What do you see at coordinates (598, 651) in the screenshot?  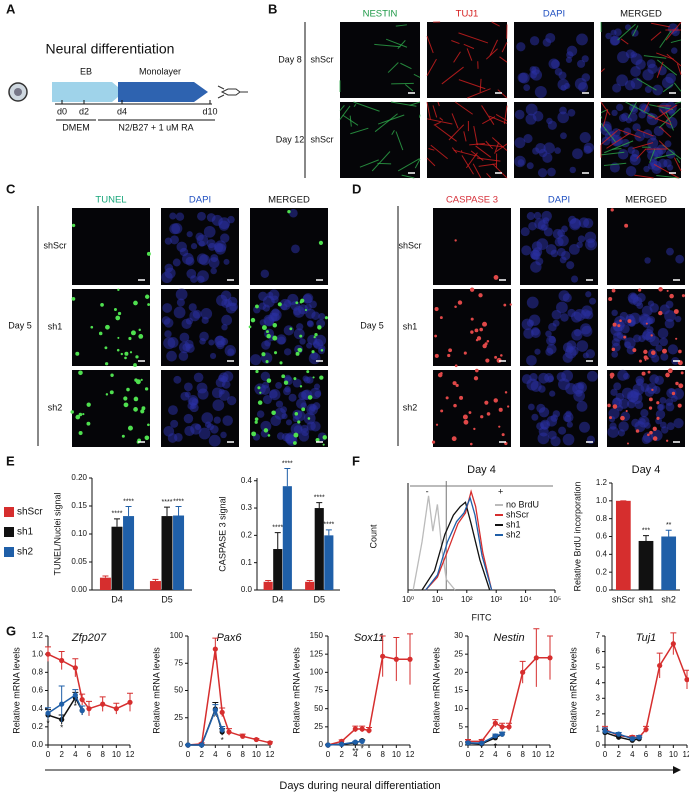 I see `y-tick-label: 6` at bounding box center [598, 651].